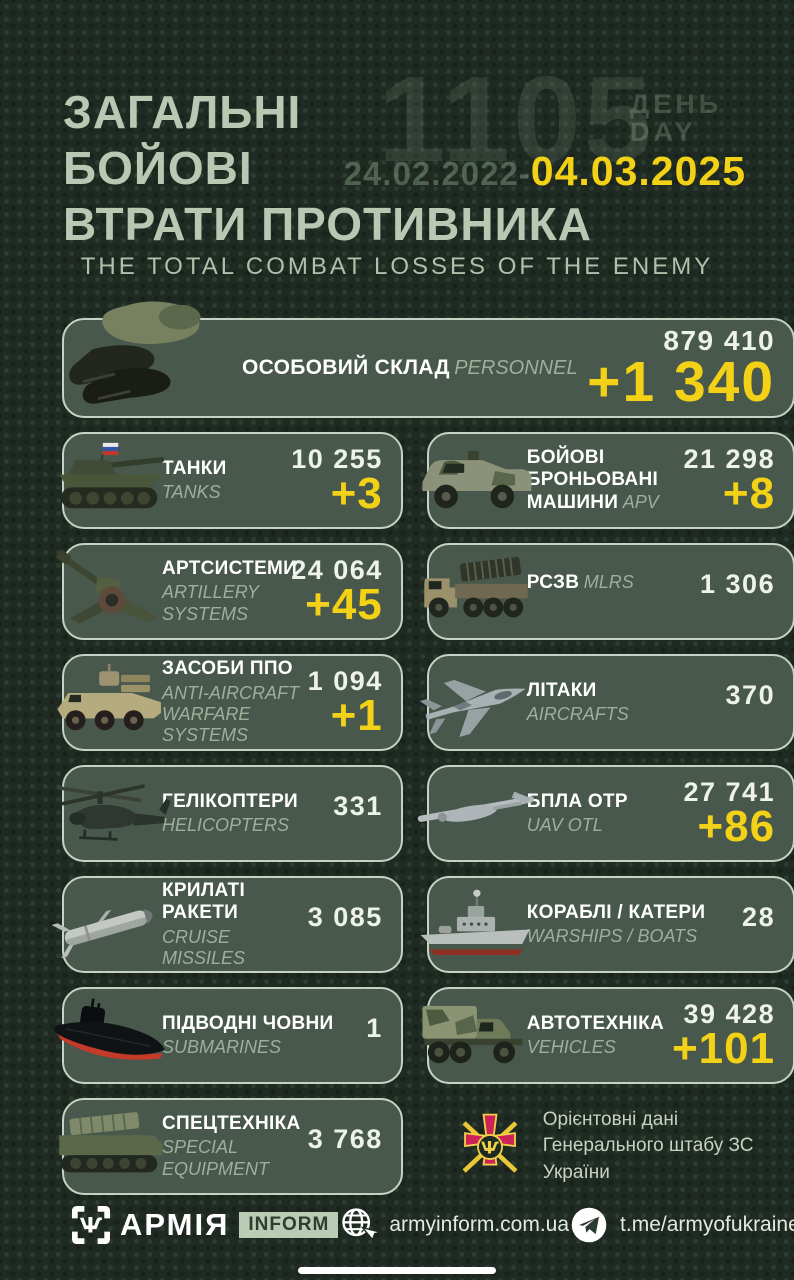 The height and width of the screenshot is (1280, 794). I want to click on footer: Ѱ АРМІЯ INFORM armyinform.com.ua, so click(397, 1225).